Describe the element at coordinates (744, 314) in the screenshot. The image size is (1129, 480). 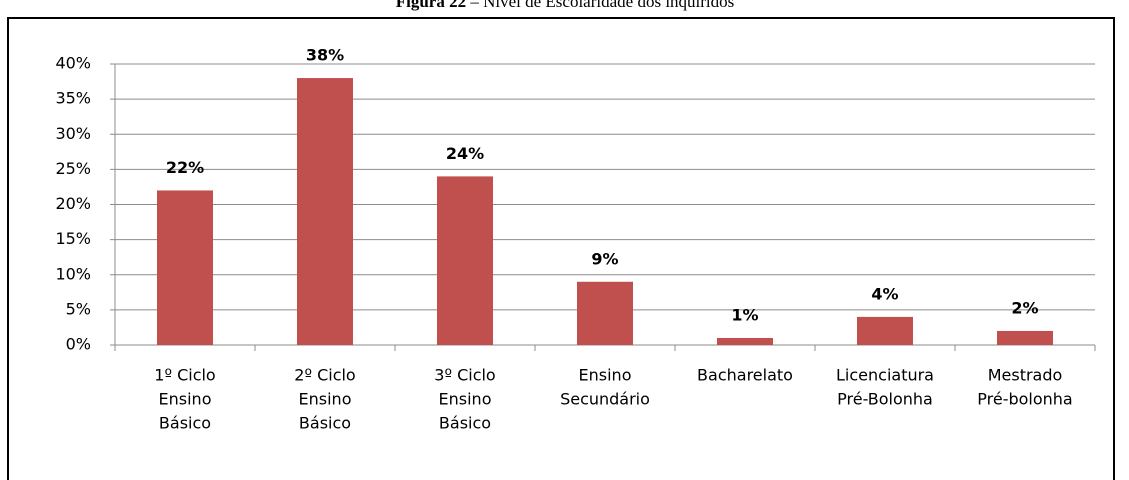
I see `data-label: 1%` at that location.